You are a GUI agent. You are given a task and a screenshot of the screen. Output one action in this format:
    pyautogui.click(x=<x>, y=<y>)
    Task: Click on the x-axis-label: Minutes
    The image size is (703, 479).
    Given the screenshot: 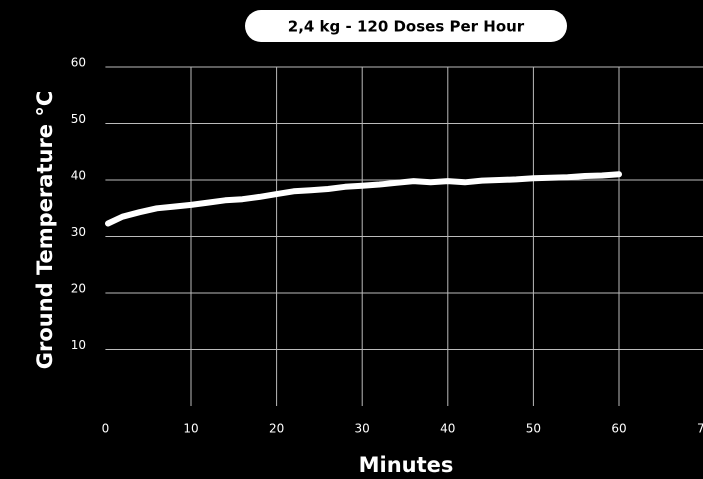 What is the action you would take?
    pyautogui.click(x=406, y=465)
    